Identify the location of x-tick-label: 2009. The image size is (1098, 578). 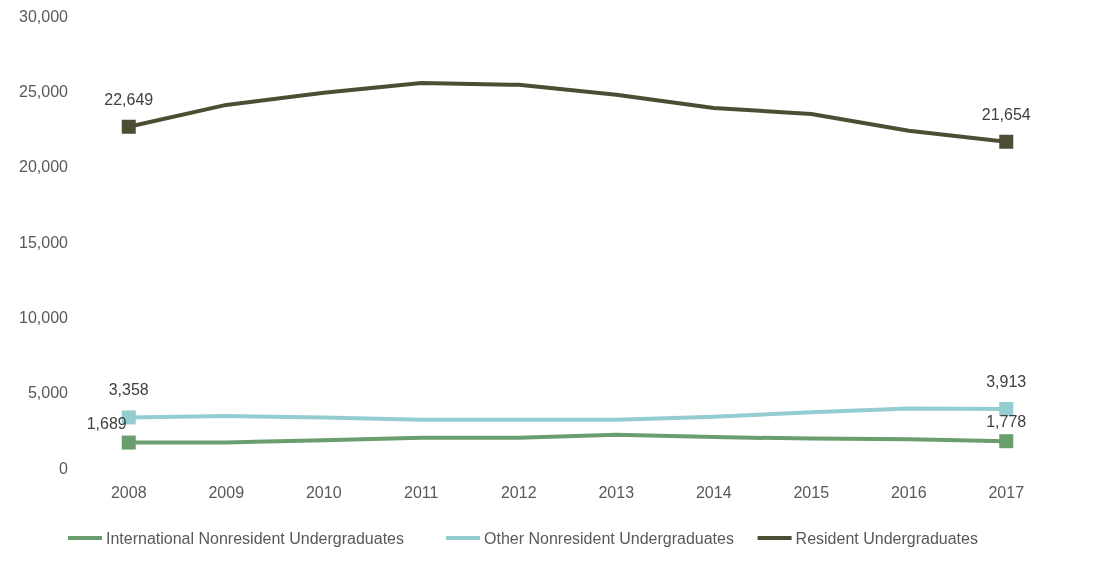
(226, 492).